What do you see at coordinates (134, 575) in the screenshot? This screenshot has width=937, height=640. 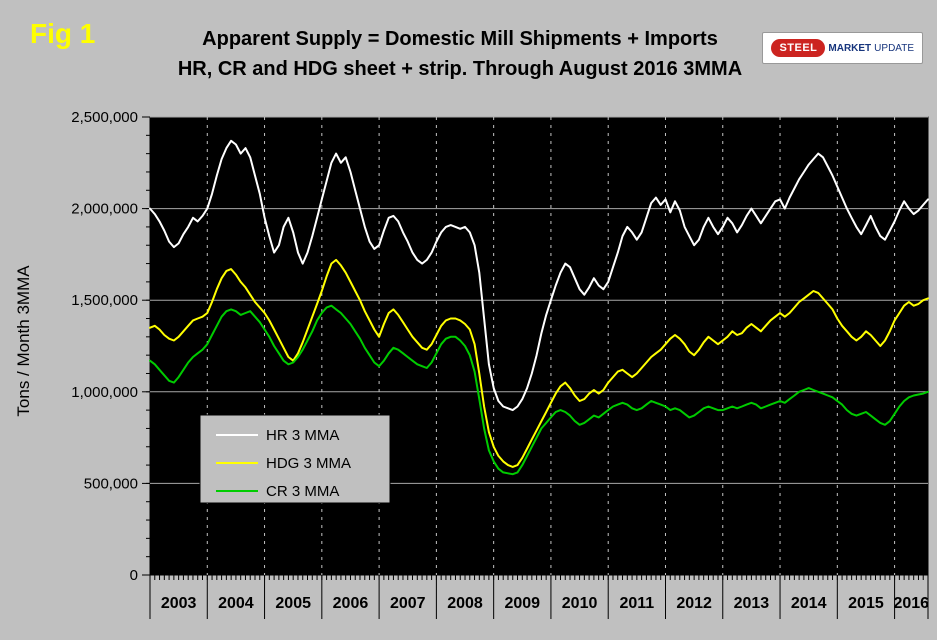 I see `y-axis-tick-label: 0` at bounding box center [134, 575].